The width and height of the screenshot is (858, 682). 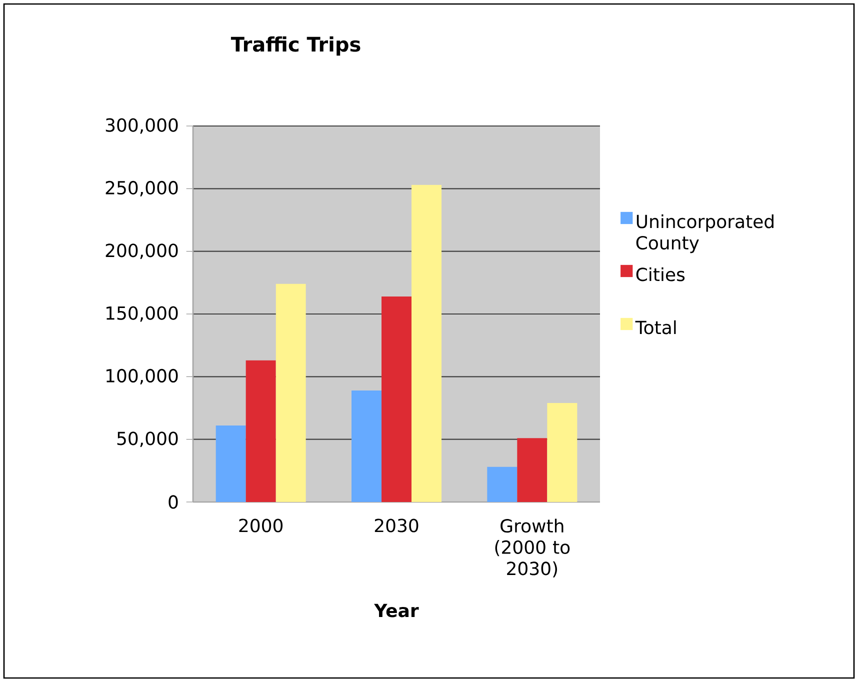 I want to click on x-tick-label: 2030, so click(x=396, y=525).